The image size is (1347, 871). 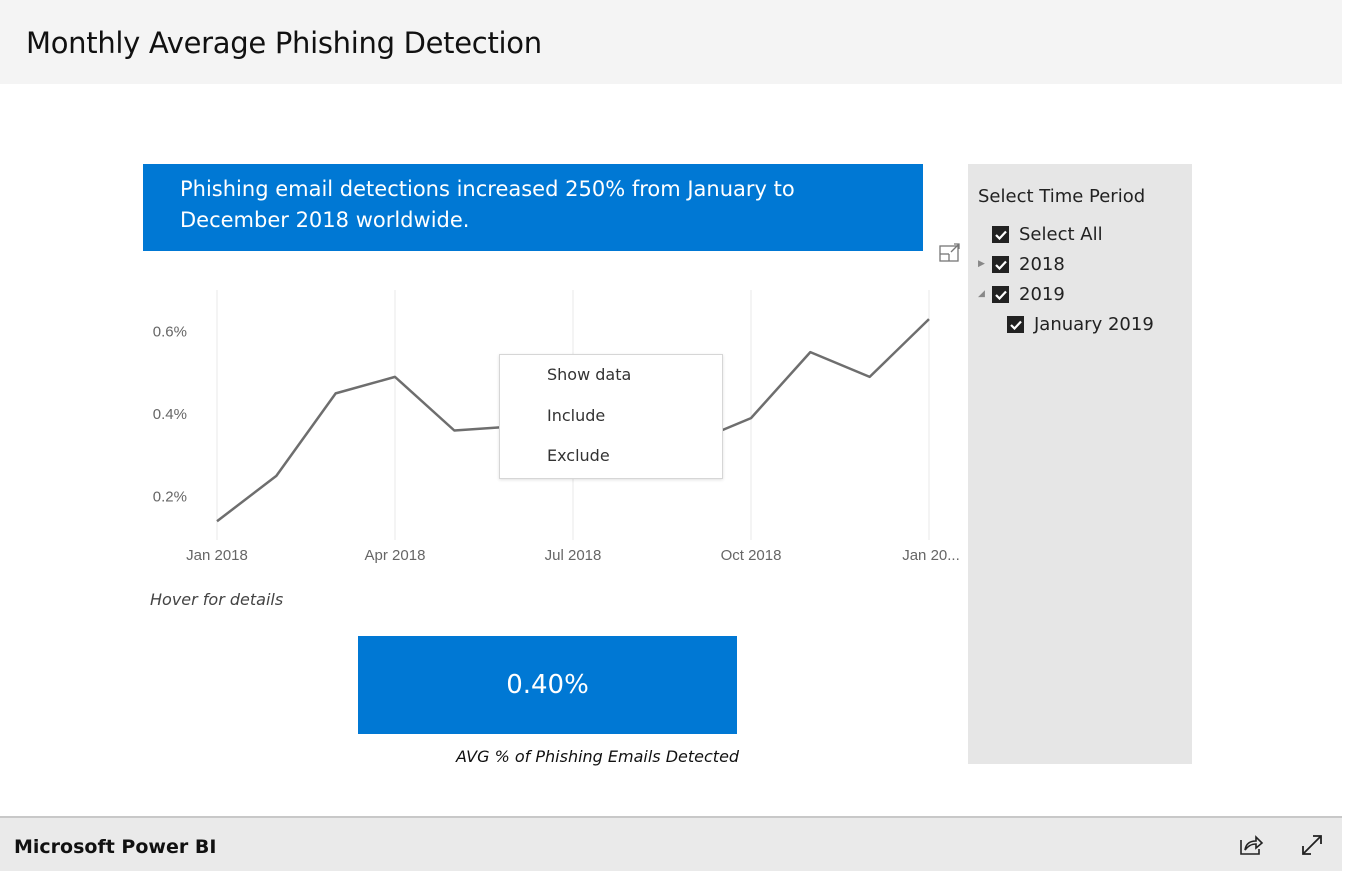 I want to click on slicer-item-label: 2019, so click(x=1042, y=294).